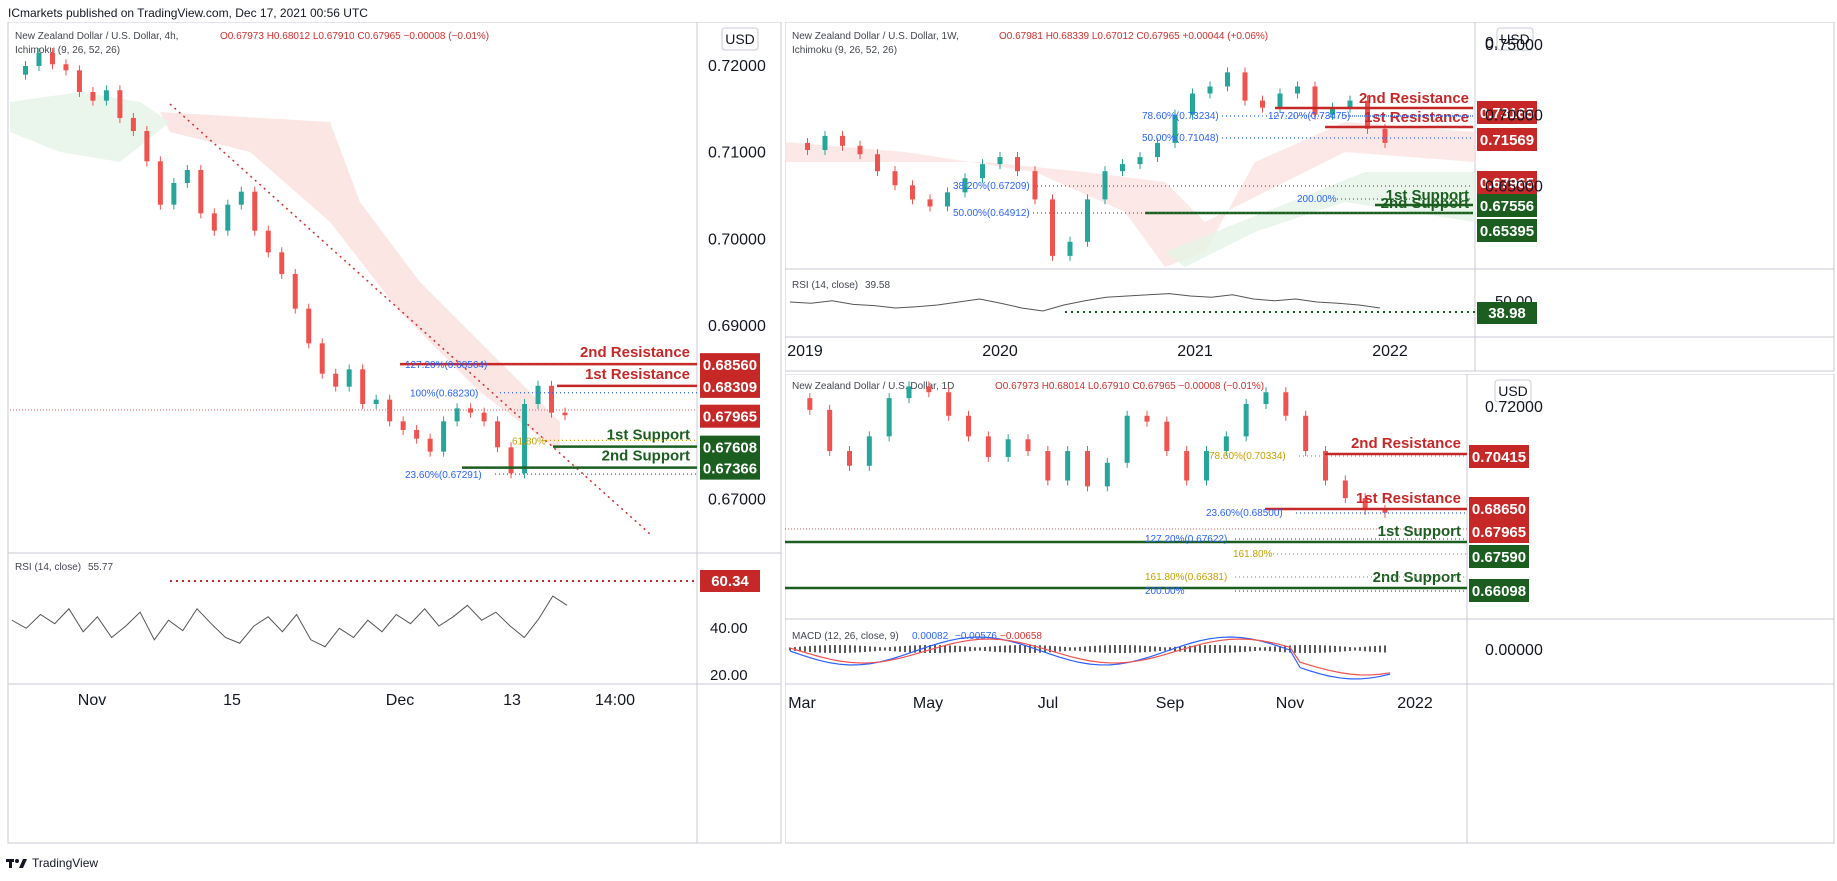 Image resolution: width=1837 pixels, height=881 pixels. What do you see at coordinates (1427, 195) in the screenshot?
I see `wk-level-label-2: 1st Support` at bounding box center [1427, 195].